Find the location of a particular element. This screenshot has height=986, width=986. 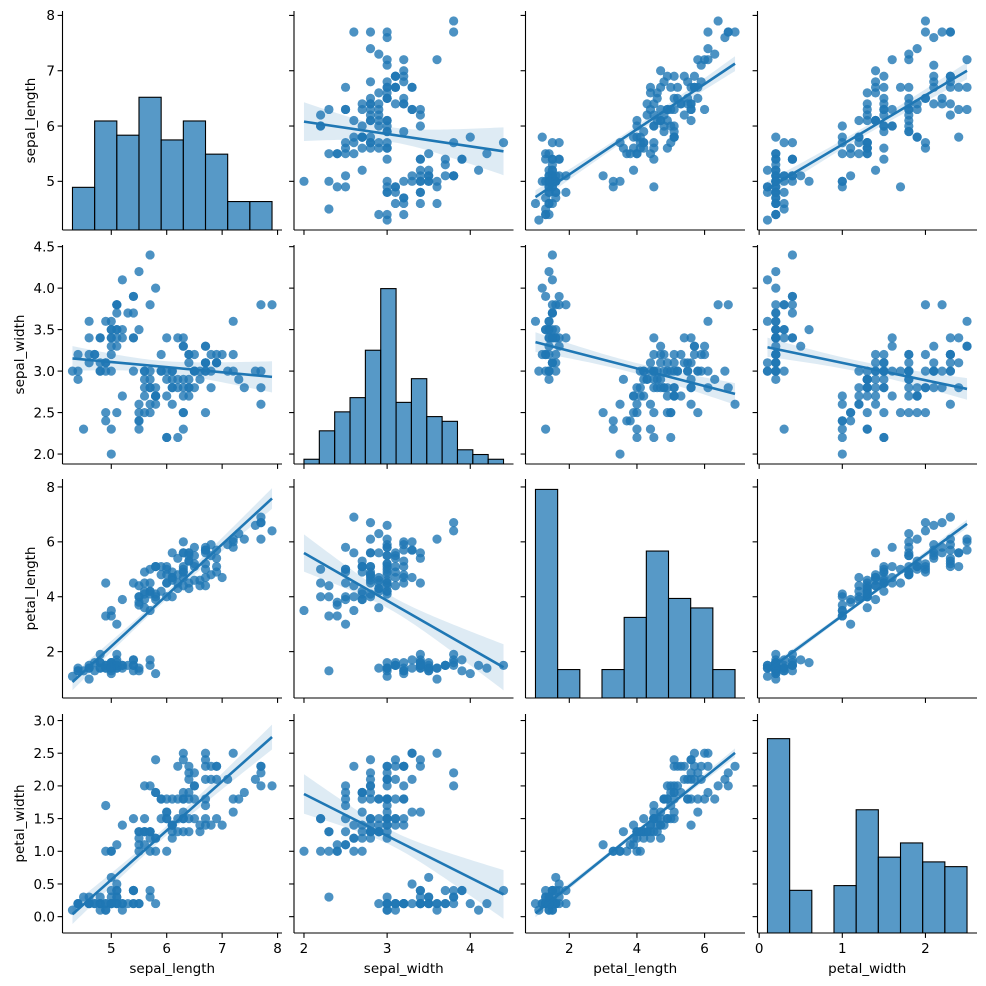

regression-line is located at coordinates (404, 844).